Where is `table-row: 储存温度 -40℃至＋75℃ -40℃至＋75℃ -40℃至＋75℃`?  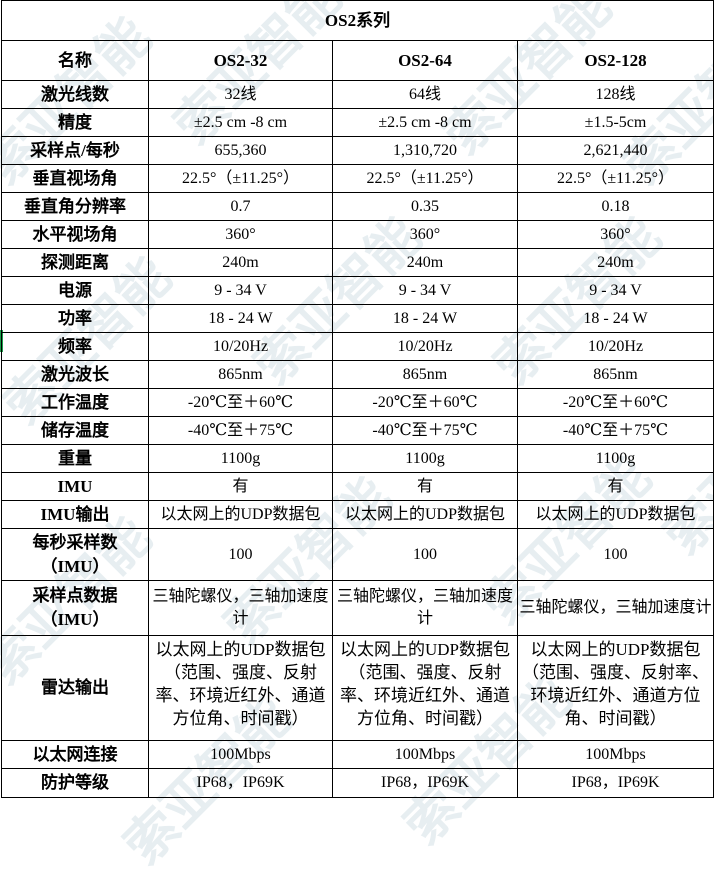 table-row: 储存温度 -40℃至＋75℃ -40℃至＋75℃ -40℃至＋75℃ is located at coordinates (357, 430).